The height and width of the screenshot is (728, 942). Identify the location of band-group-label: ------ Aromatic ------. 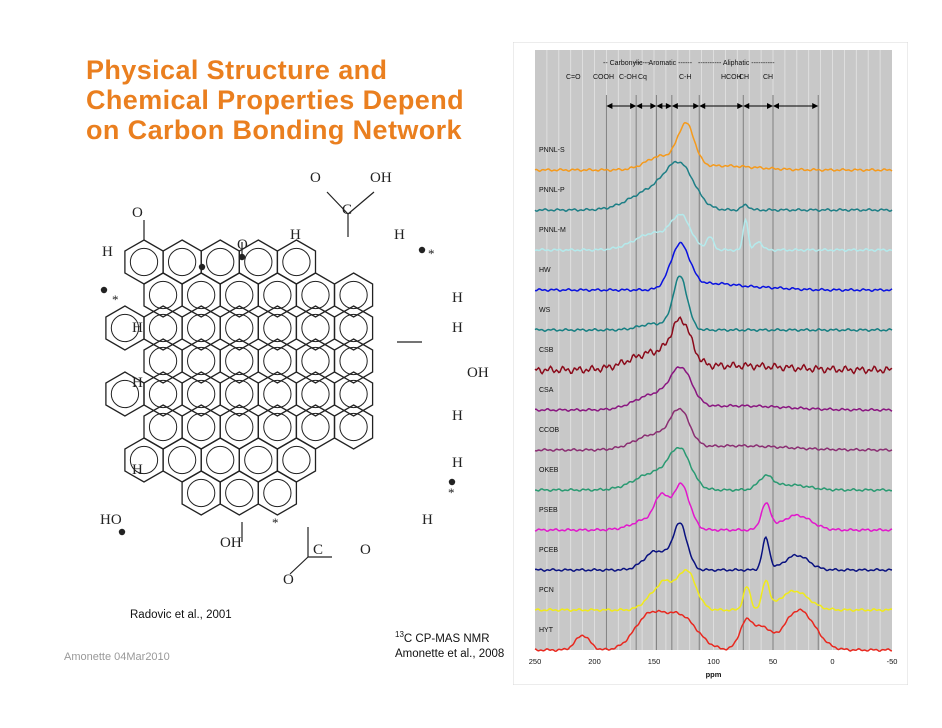
(663, 63).